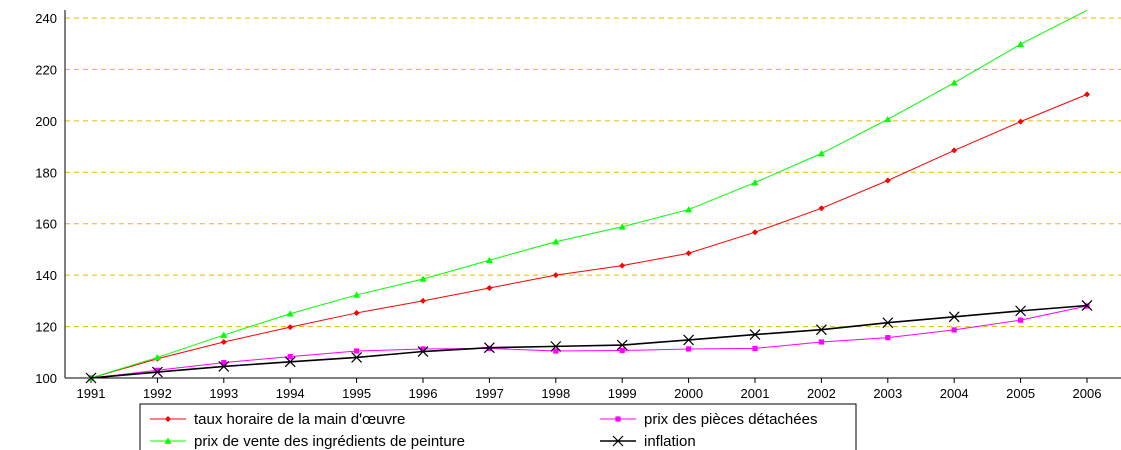 This screenshot has height=450, width=1121. Describe the element at coordinates (46, 378) in the screenshot. I see `y-tick-label: 100` at that location.